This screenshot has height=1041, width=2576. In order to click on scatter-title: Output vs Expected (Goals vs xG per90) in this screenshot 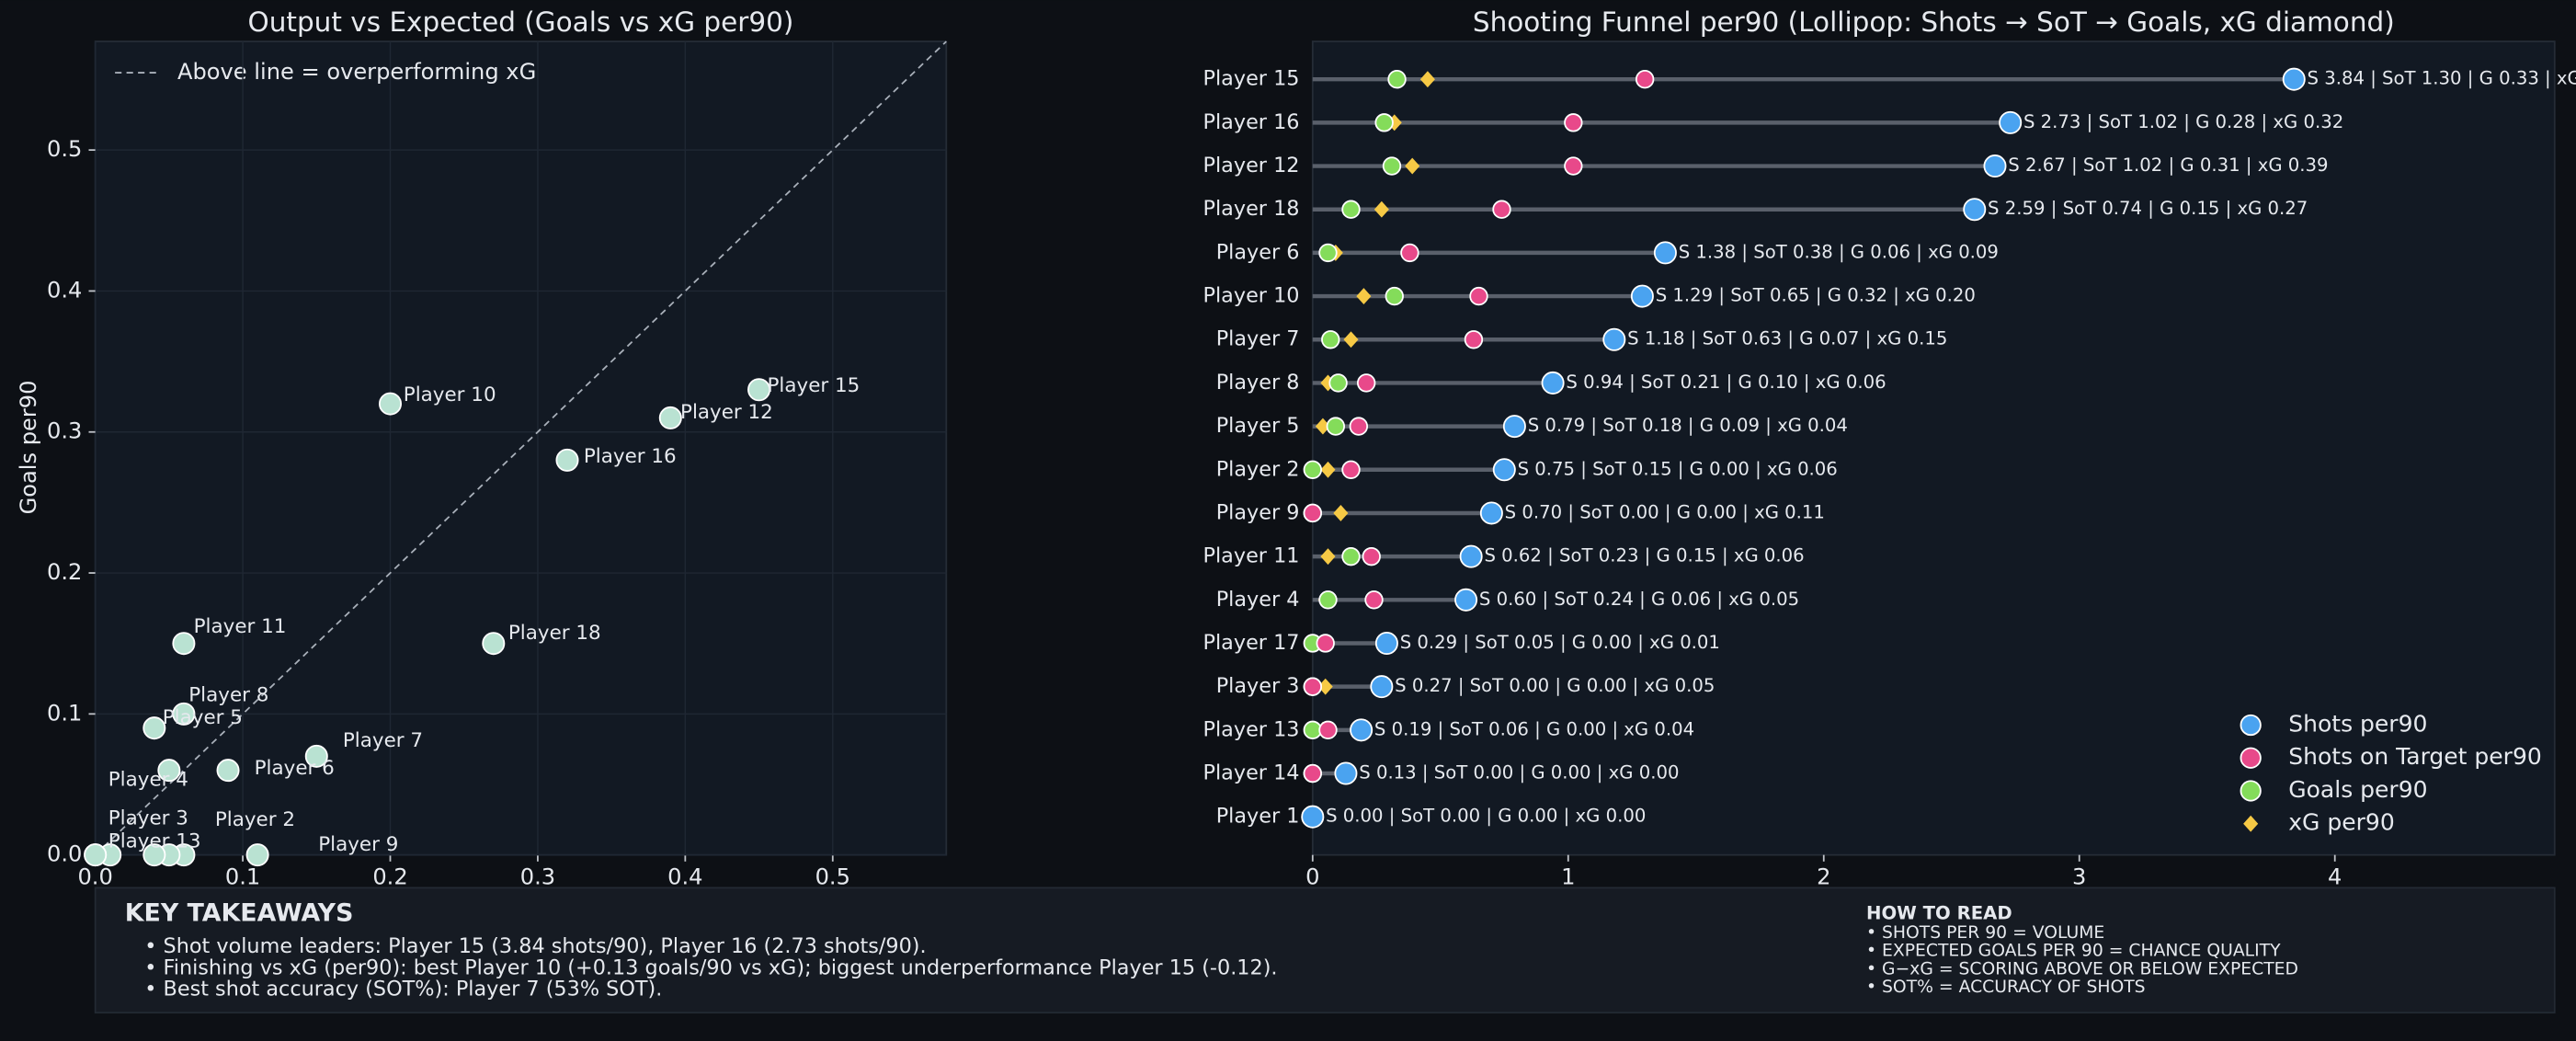, I will do `click(521, 22)`.